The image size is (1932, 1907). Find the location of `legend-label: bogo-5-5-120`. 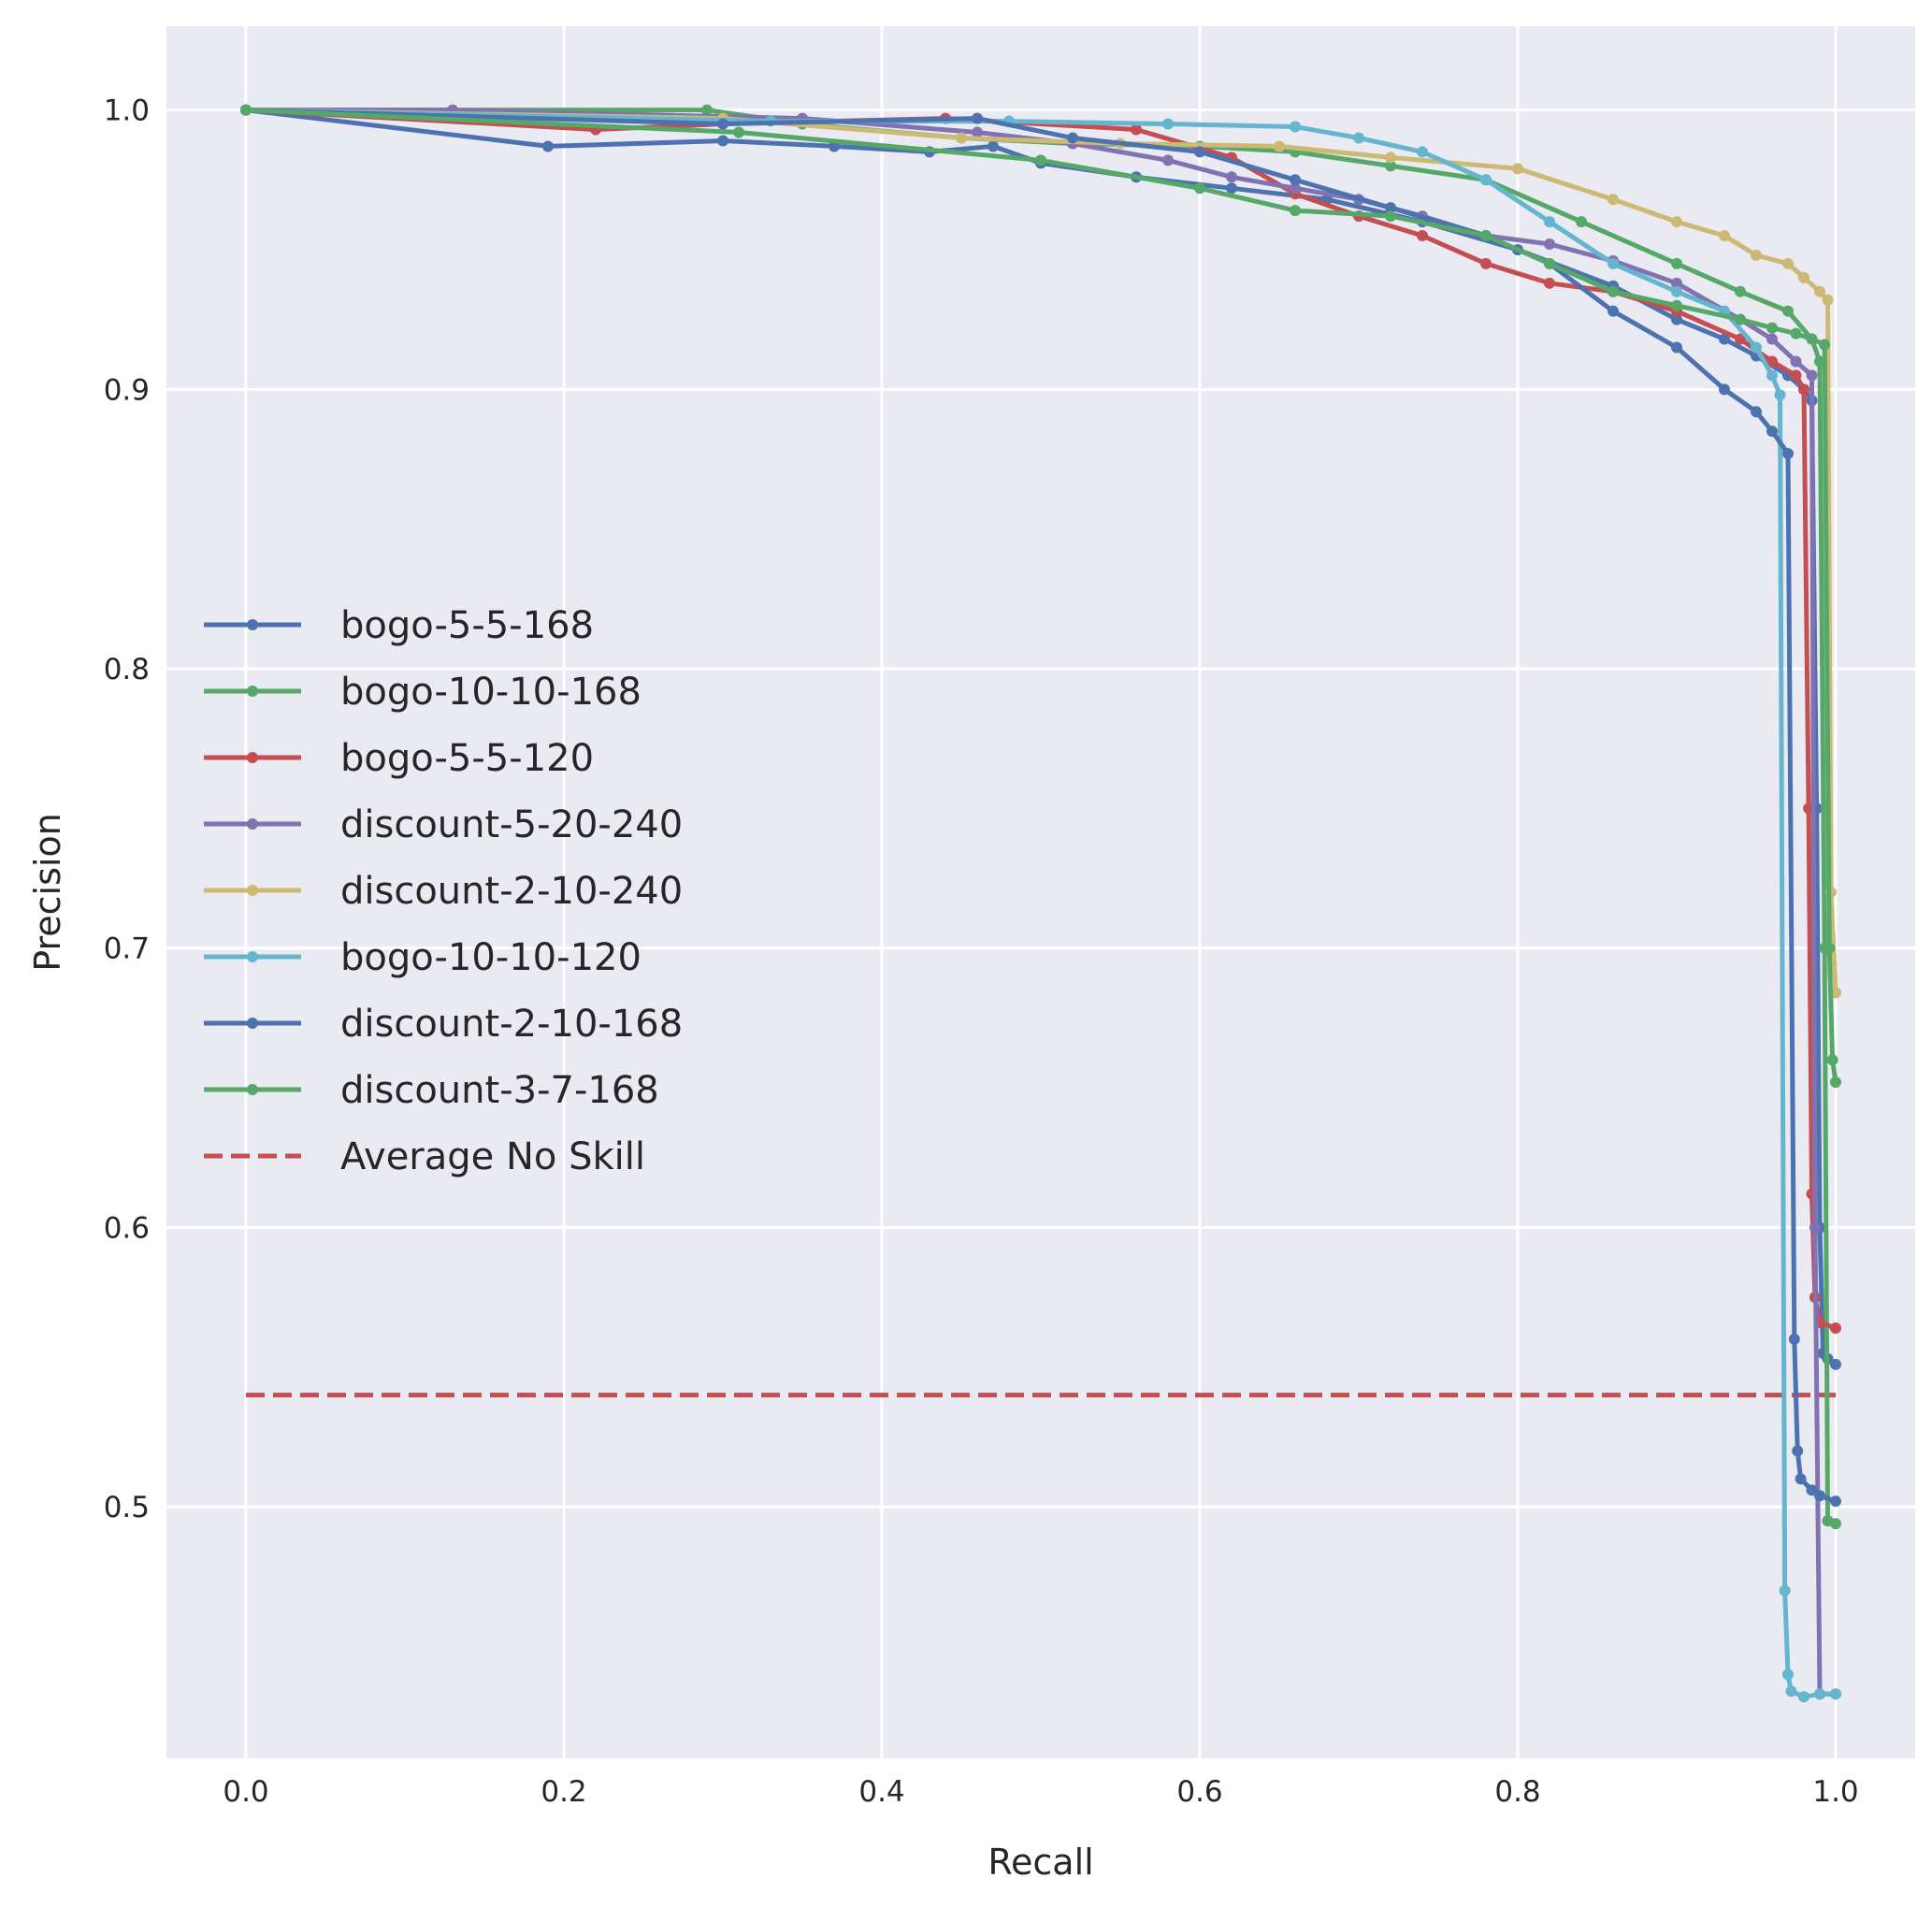

legend-label: bogo-5-5-120 is located at coordinates (467, 758).